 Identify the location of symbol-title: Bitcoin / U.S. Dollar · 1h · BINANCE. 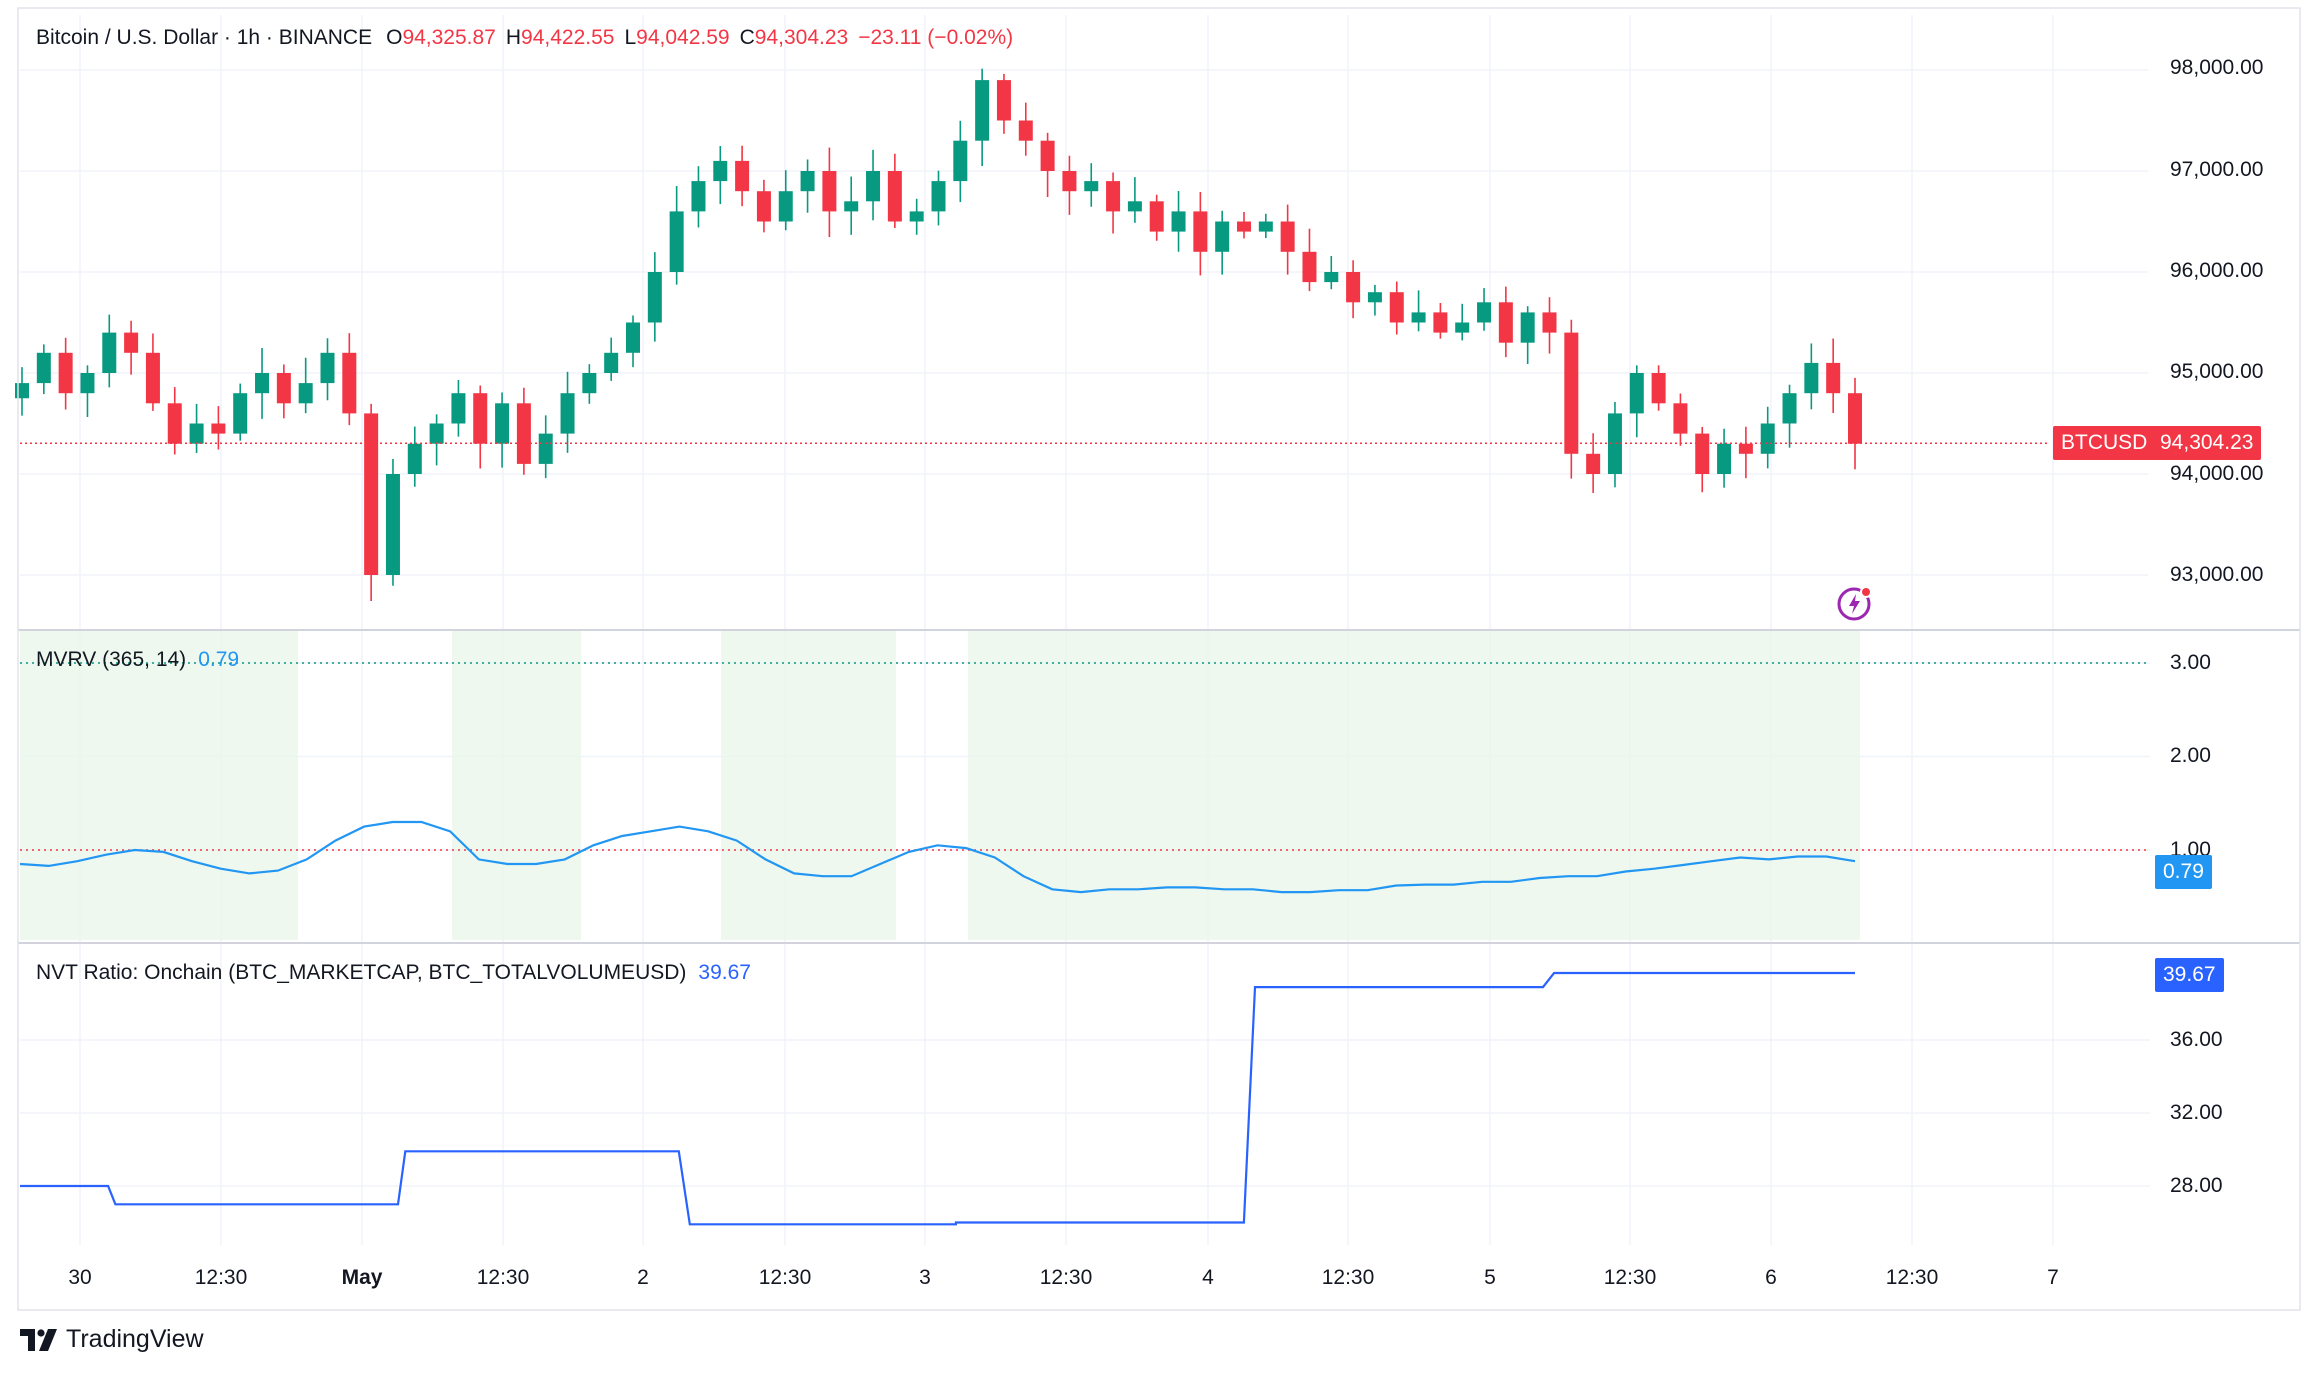
(204, 37).